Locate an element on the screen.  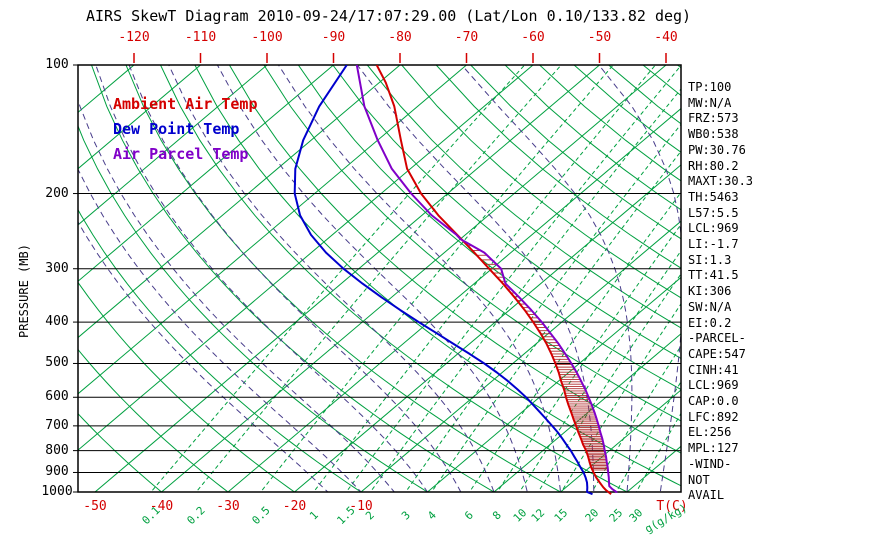
legend-item-ambient-air-temp: Ambient Air Temp is located at coordinates (185, 104).